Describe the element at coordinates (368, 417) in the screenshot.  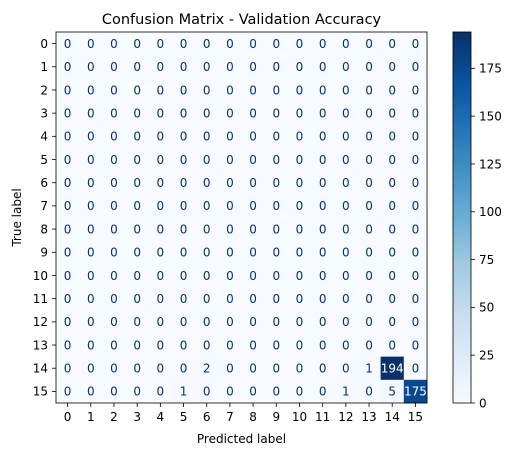
I see `x-tick-label: 13` at that location.